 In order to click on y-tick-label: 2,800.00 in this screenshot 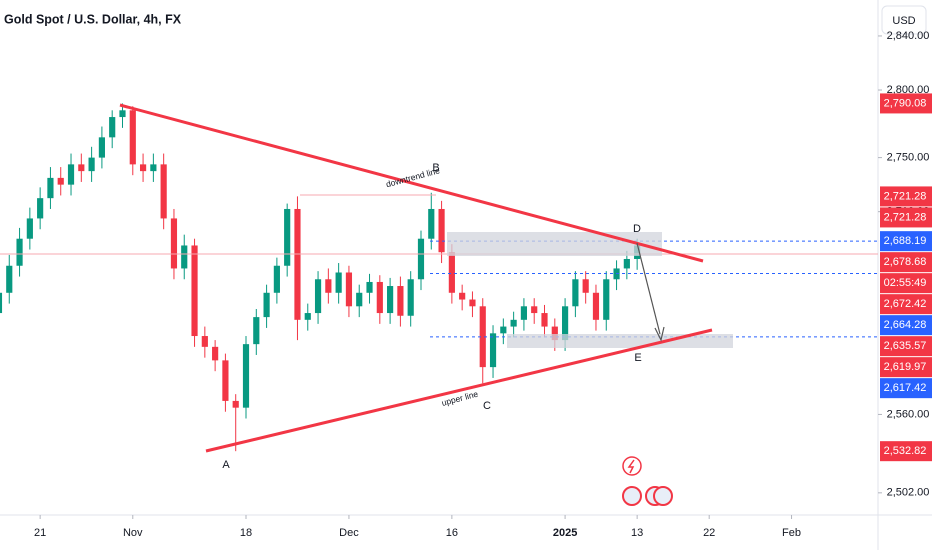, I will do `click(908, 90)`.